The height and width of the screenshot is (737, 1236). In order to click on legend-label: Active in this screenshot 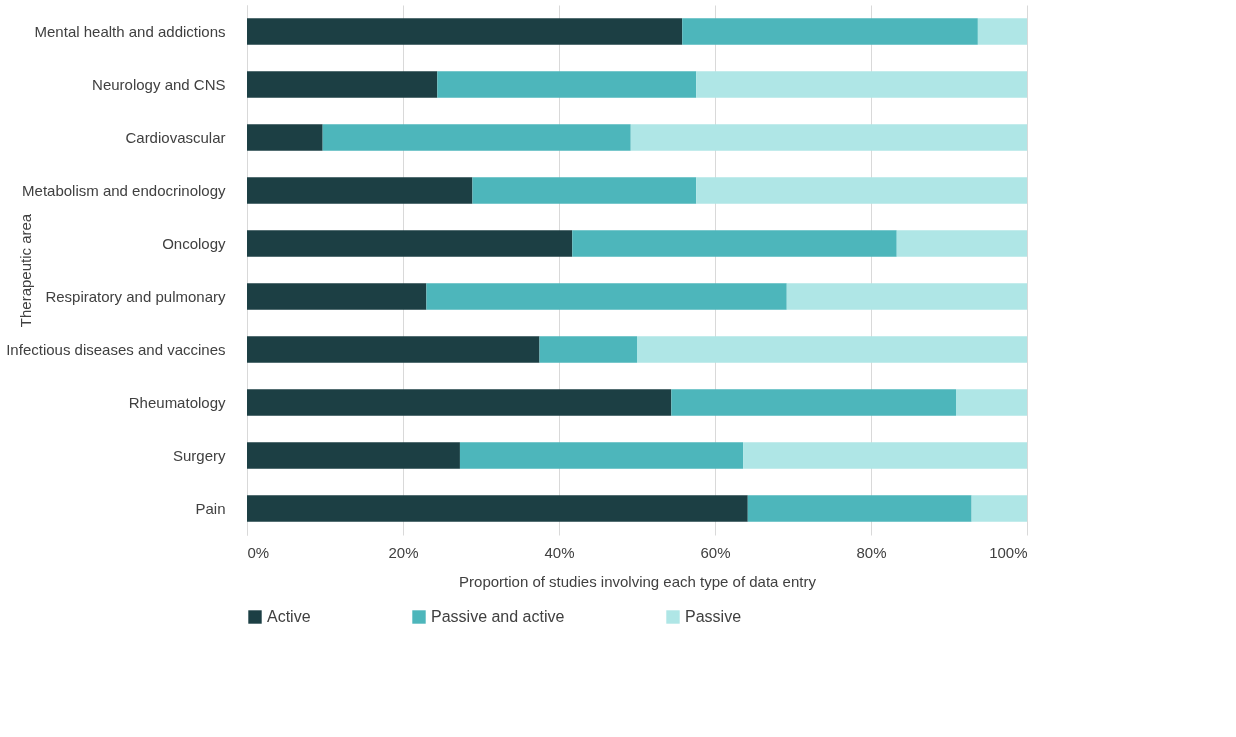, I will do `click(289, 616)`.